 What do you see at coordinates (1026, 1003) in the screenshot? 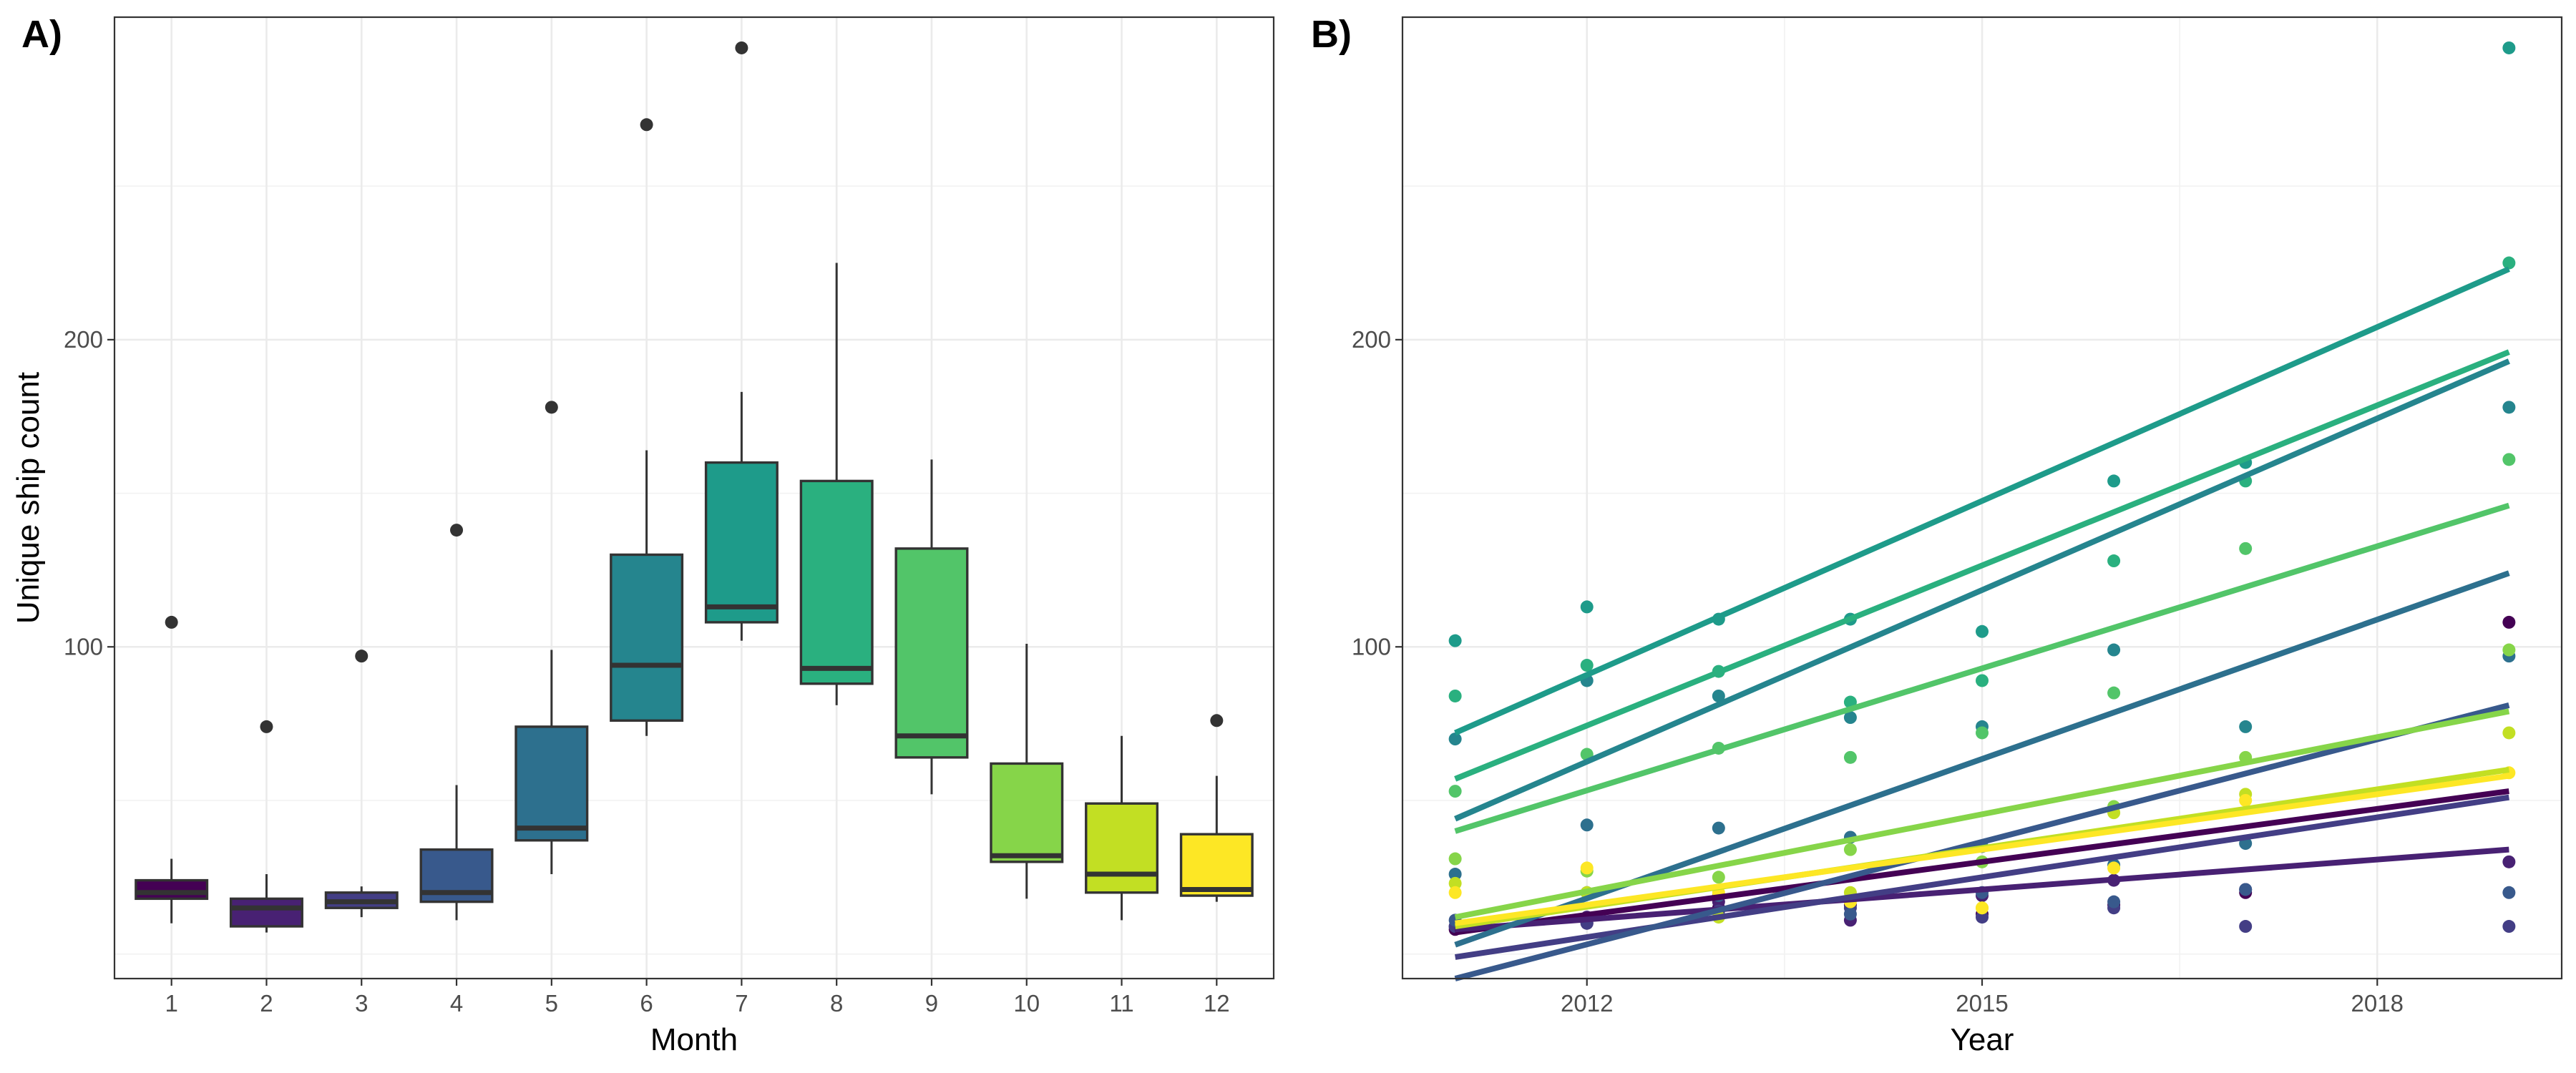
I see `panel-a-x-tick-label: 10` at bounding box center [1026, 1003].